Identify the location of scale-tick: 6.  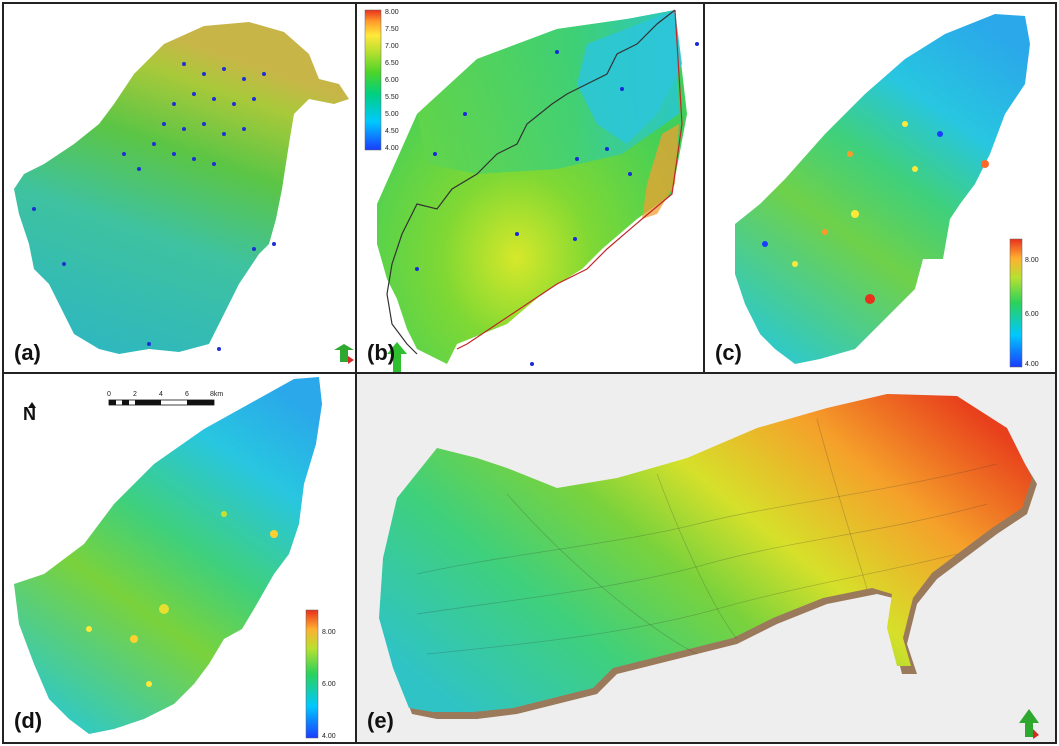
(187, 394).